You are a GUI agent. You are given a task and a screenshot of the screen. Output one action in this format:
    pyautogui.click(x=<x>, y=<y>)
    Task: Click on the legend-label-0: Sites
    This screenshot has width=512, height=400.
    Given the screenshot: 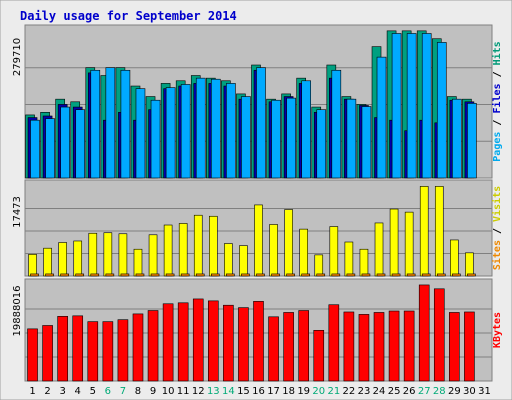 What is the action you would take?
    pyautogui.click(x=497, y=255)
    